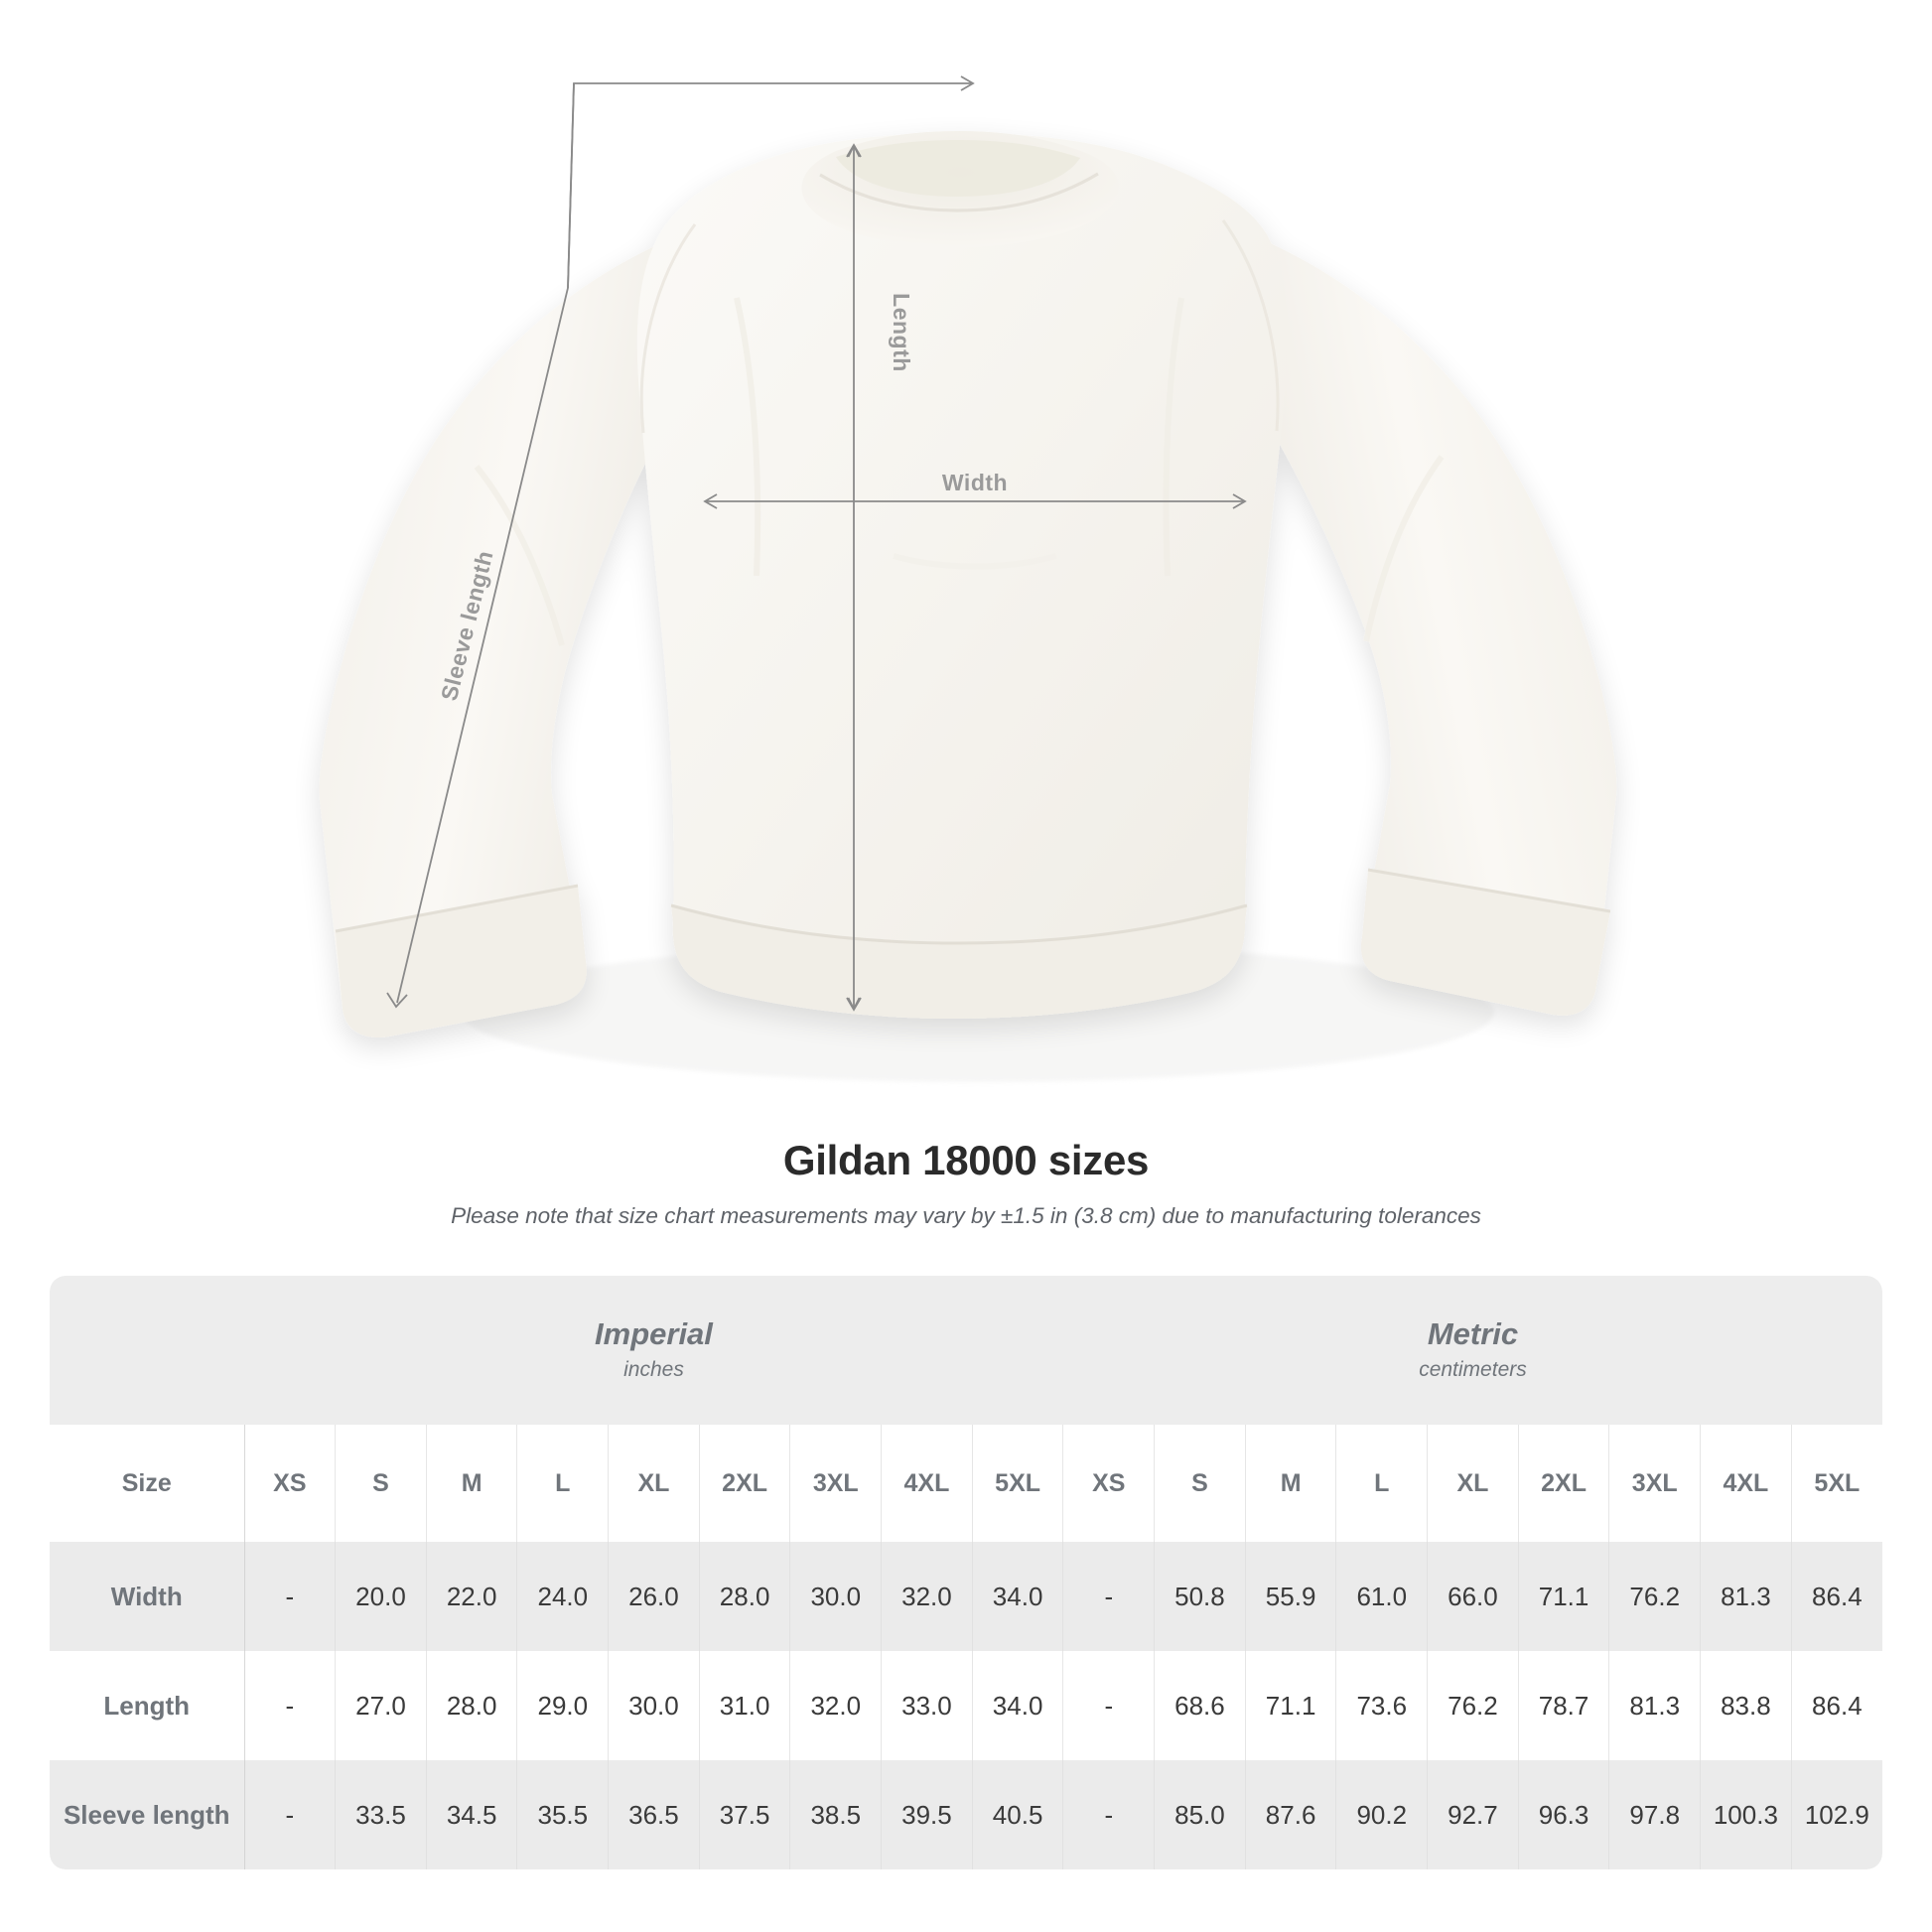 The image size is (1932, 1932). Describe the element at coordinates (1382, 1597) in the screenshot. I see `cell-width-metric-l: 61.0` at that location.